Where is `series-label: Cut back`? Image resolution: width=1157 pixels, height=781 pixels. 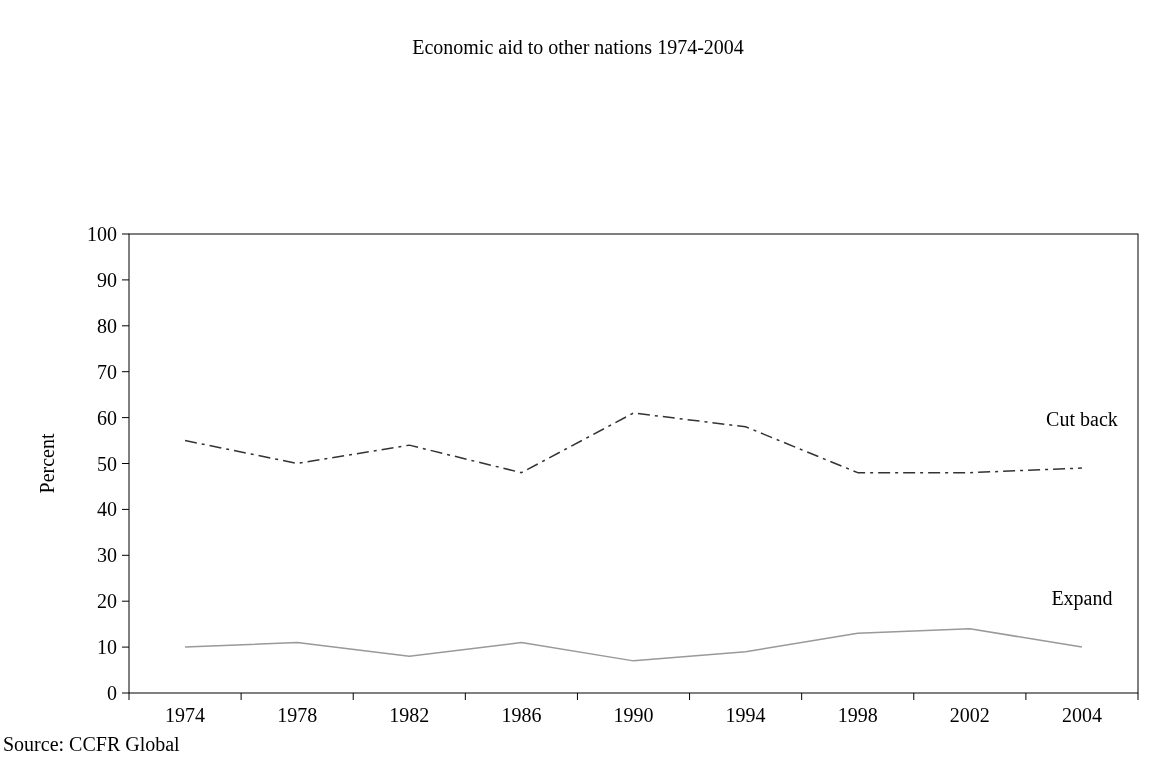 series-label: Cut back is located at coordinates (1082, 419).